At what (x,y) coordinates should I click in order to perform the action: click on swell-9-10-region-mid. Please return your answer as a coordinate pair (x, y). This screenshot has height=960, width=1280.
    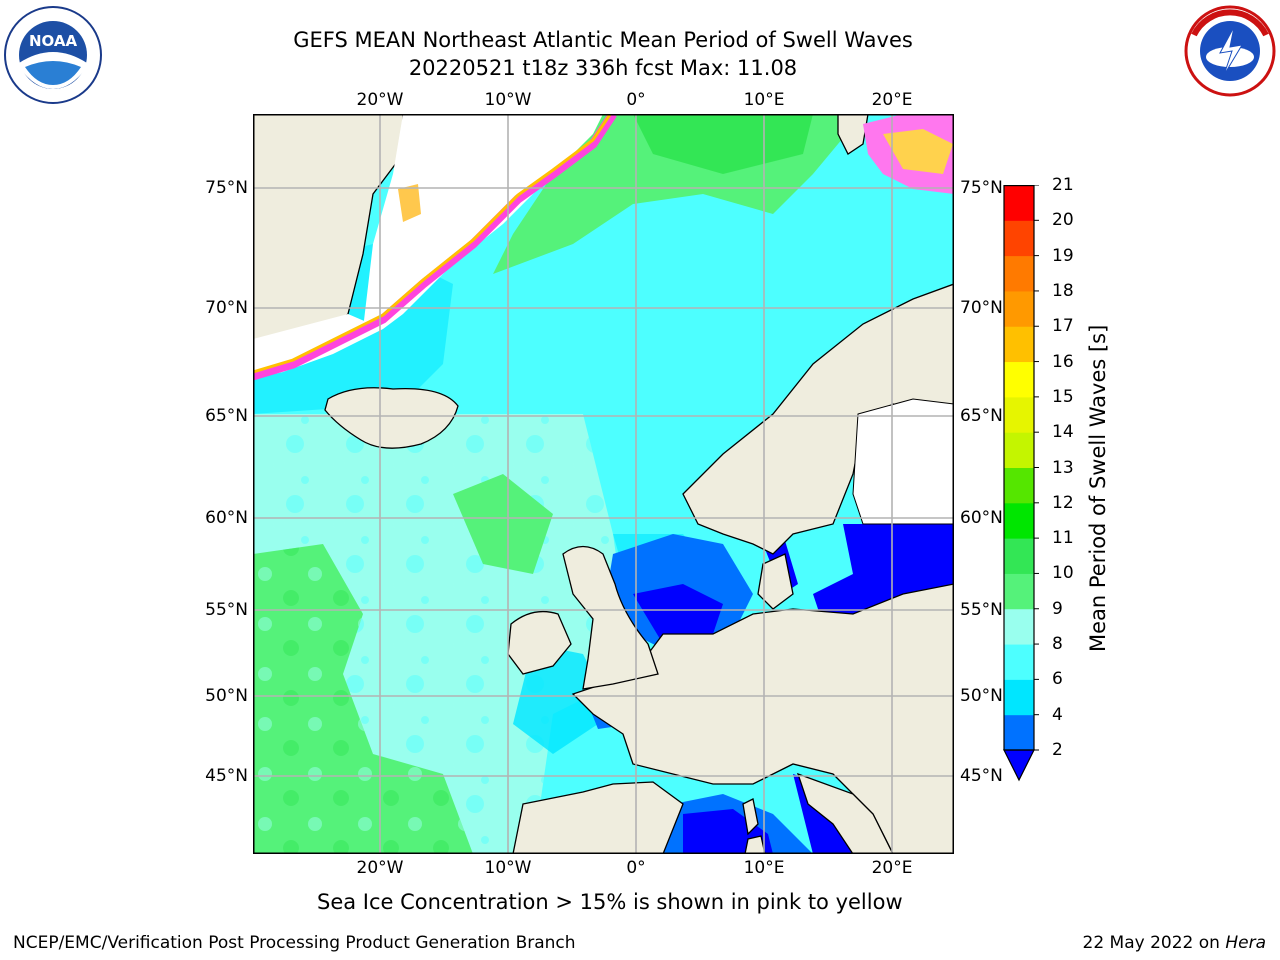
    Looking at the image, I should click on (503, 524).